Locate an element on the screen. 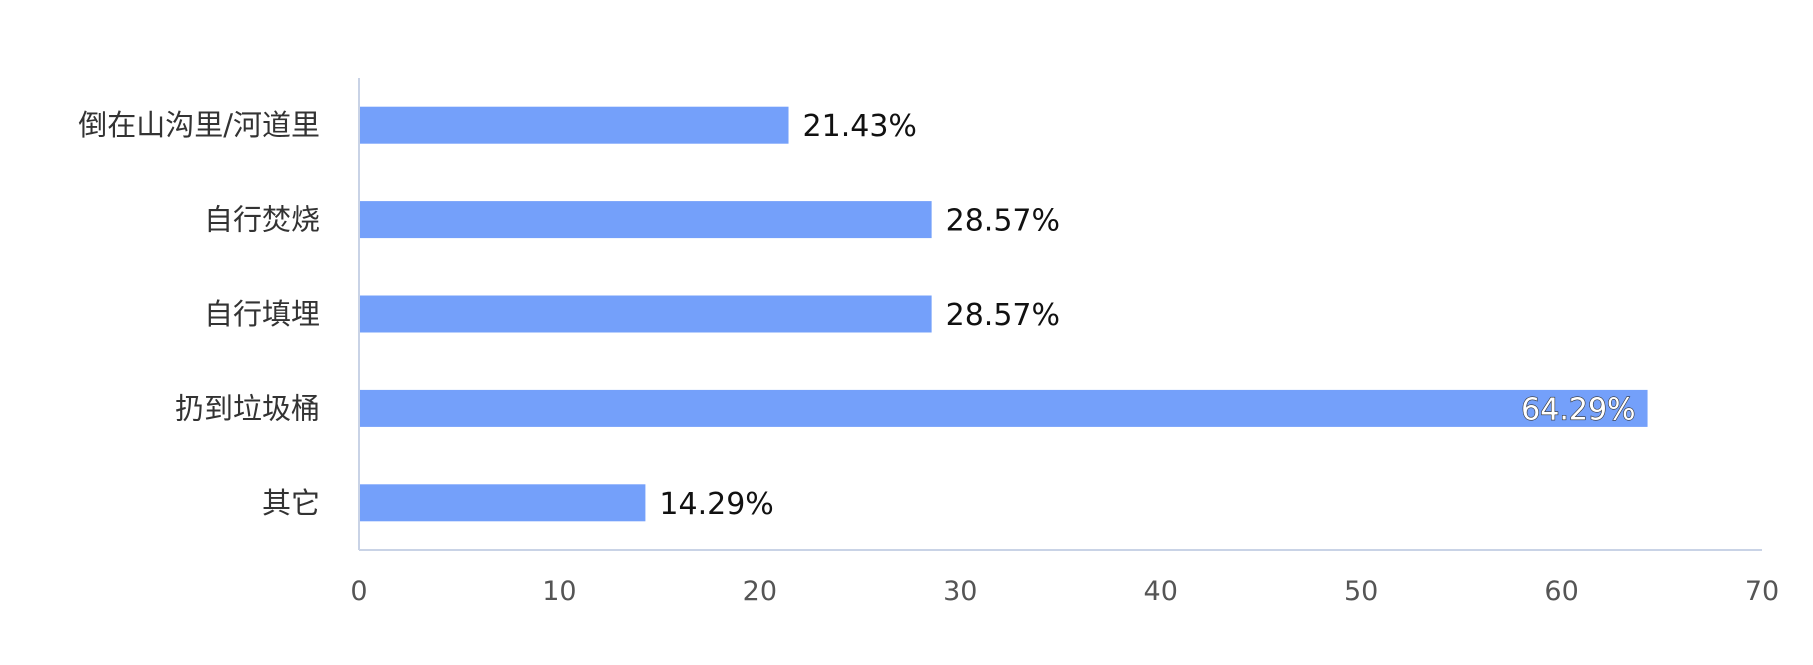  data-label: 64.29% is located at coordinates (1578, 409).